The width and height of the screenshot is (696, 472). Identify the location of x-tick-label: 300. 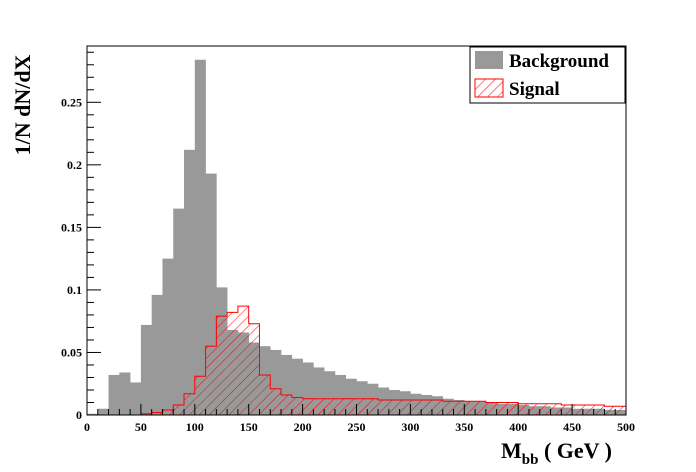
(410, 427).